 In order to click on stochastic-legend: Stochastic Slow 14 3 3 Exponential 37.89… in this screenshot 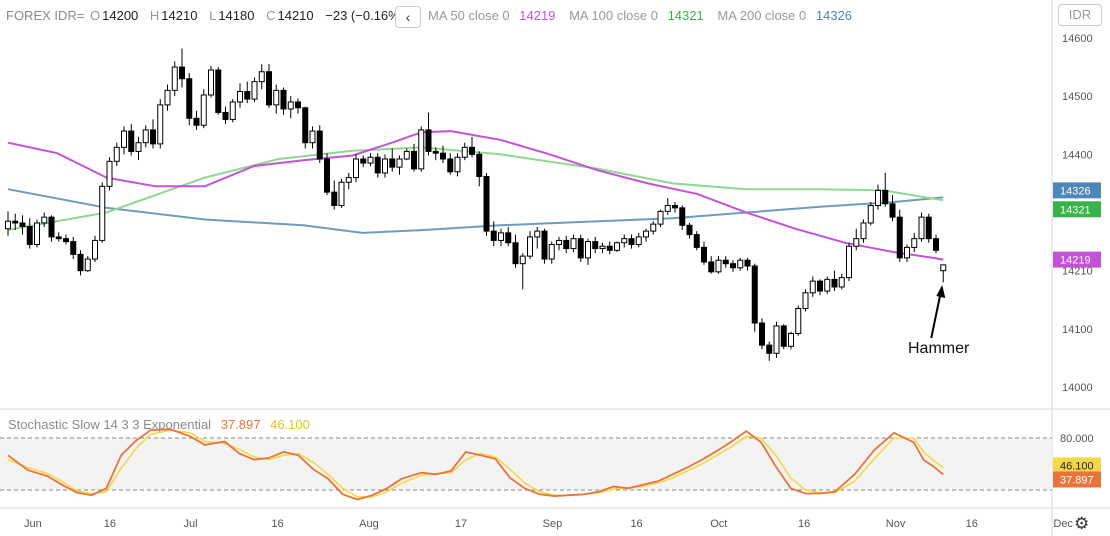, I will do `click(159, 424)`.